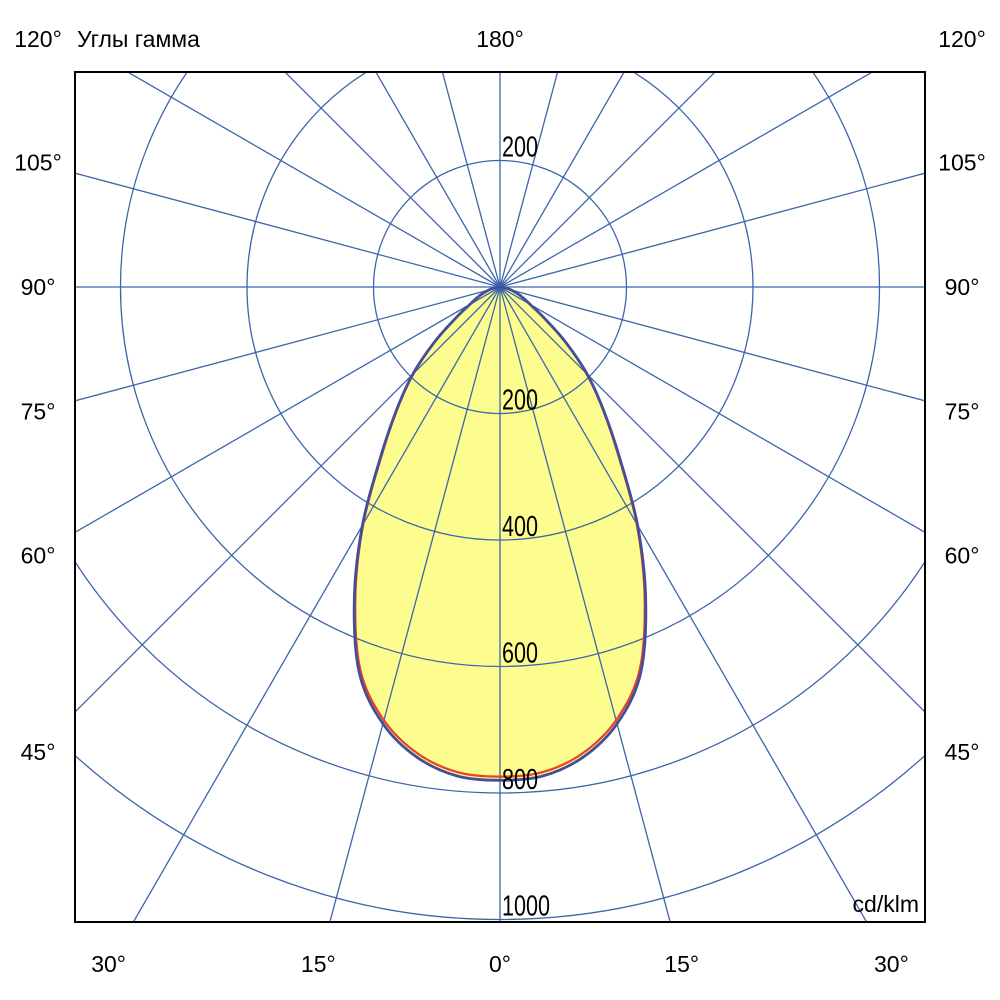 The image size is (1000, 1000). I want to click on gamma-angle-label-right-60: 60°, so click(962, 556).